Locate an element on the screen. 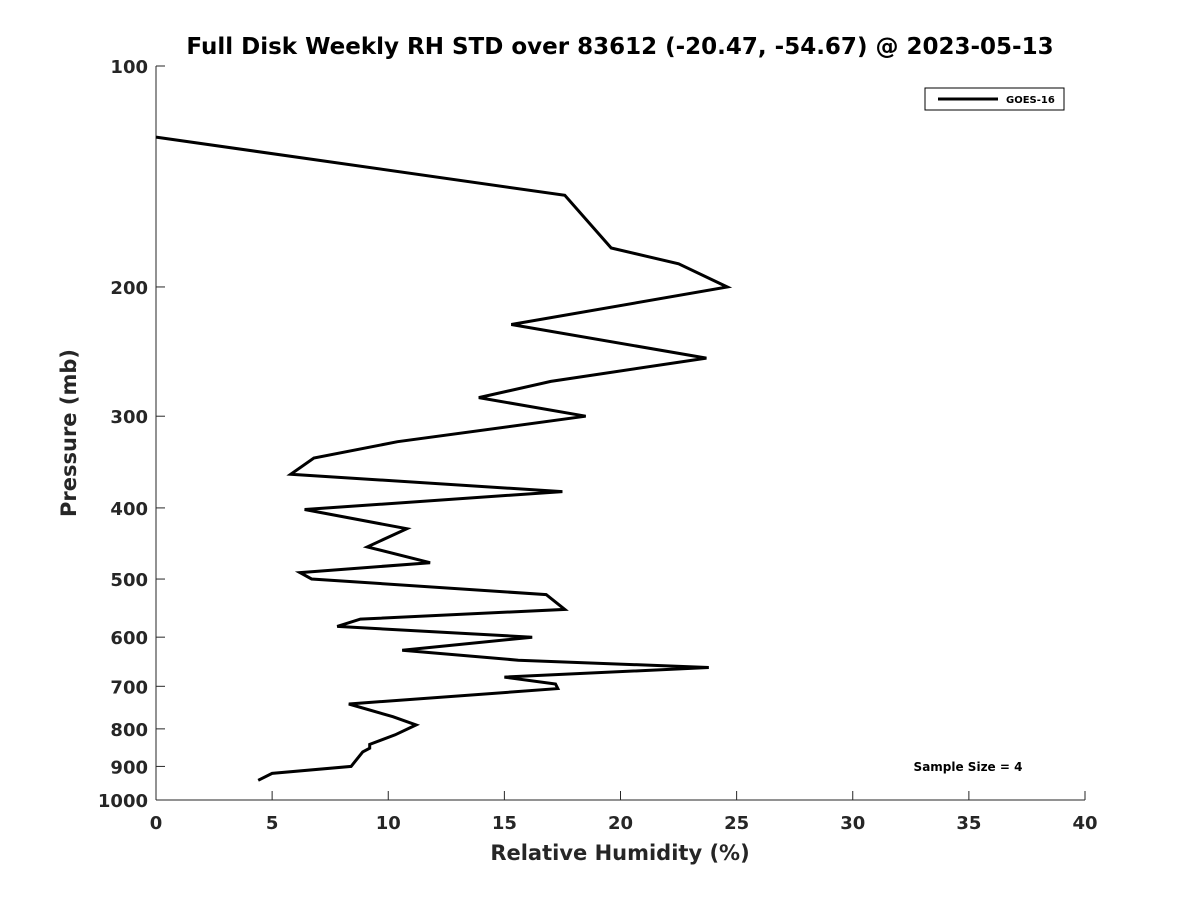 This screenshot has width=1200, height=900. legend: GOES-16 is located at coordinates (994, 99).